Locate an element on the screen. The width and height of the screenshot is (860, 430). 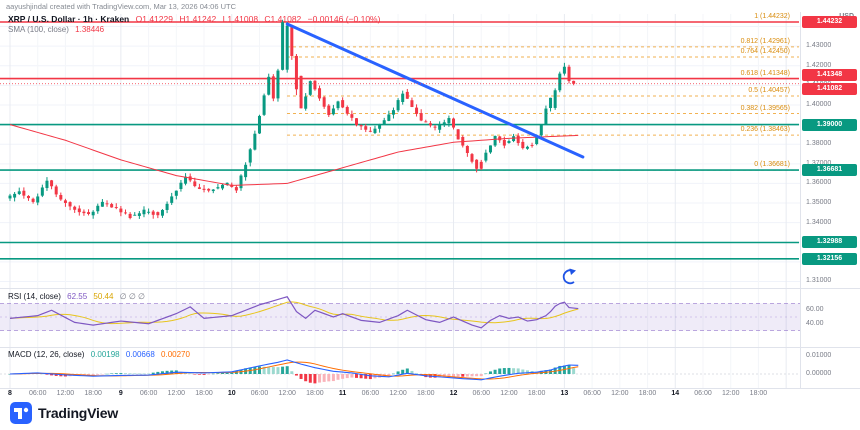
descending-trendline is located at coordinates (435, 90).